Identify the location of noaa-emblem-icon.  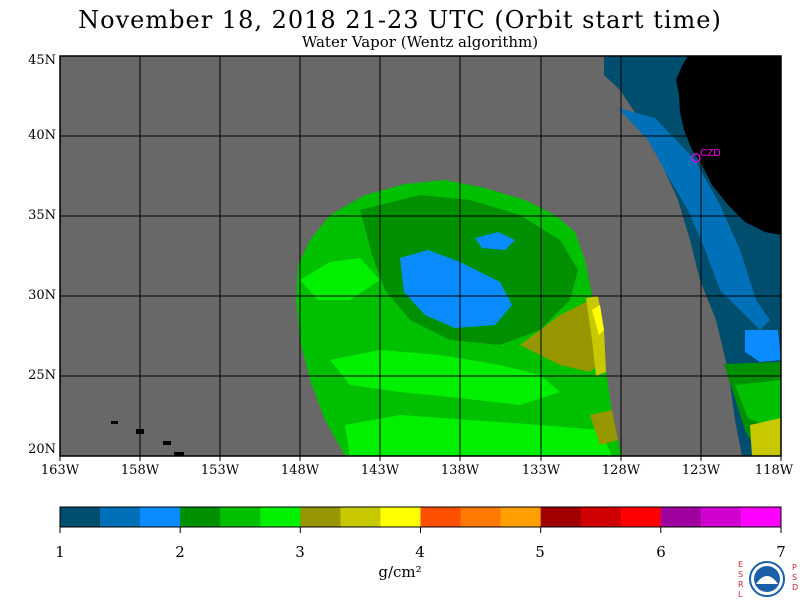
(767, 579).